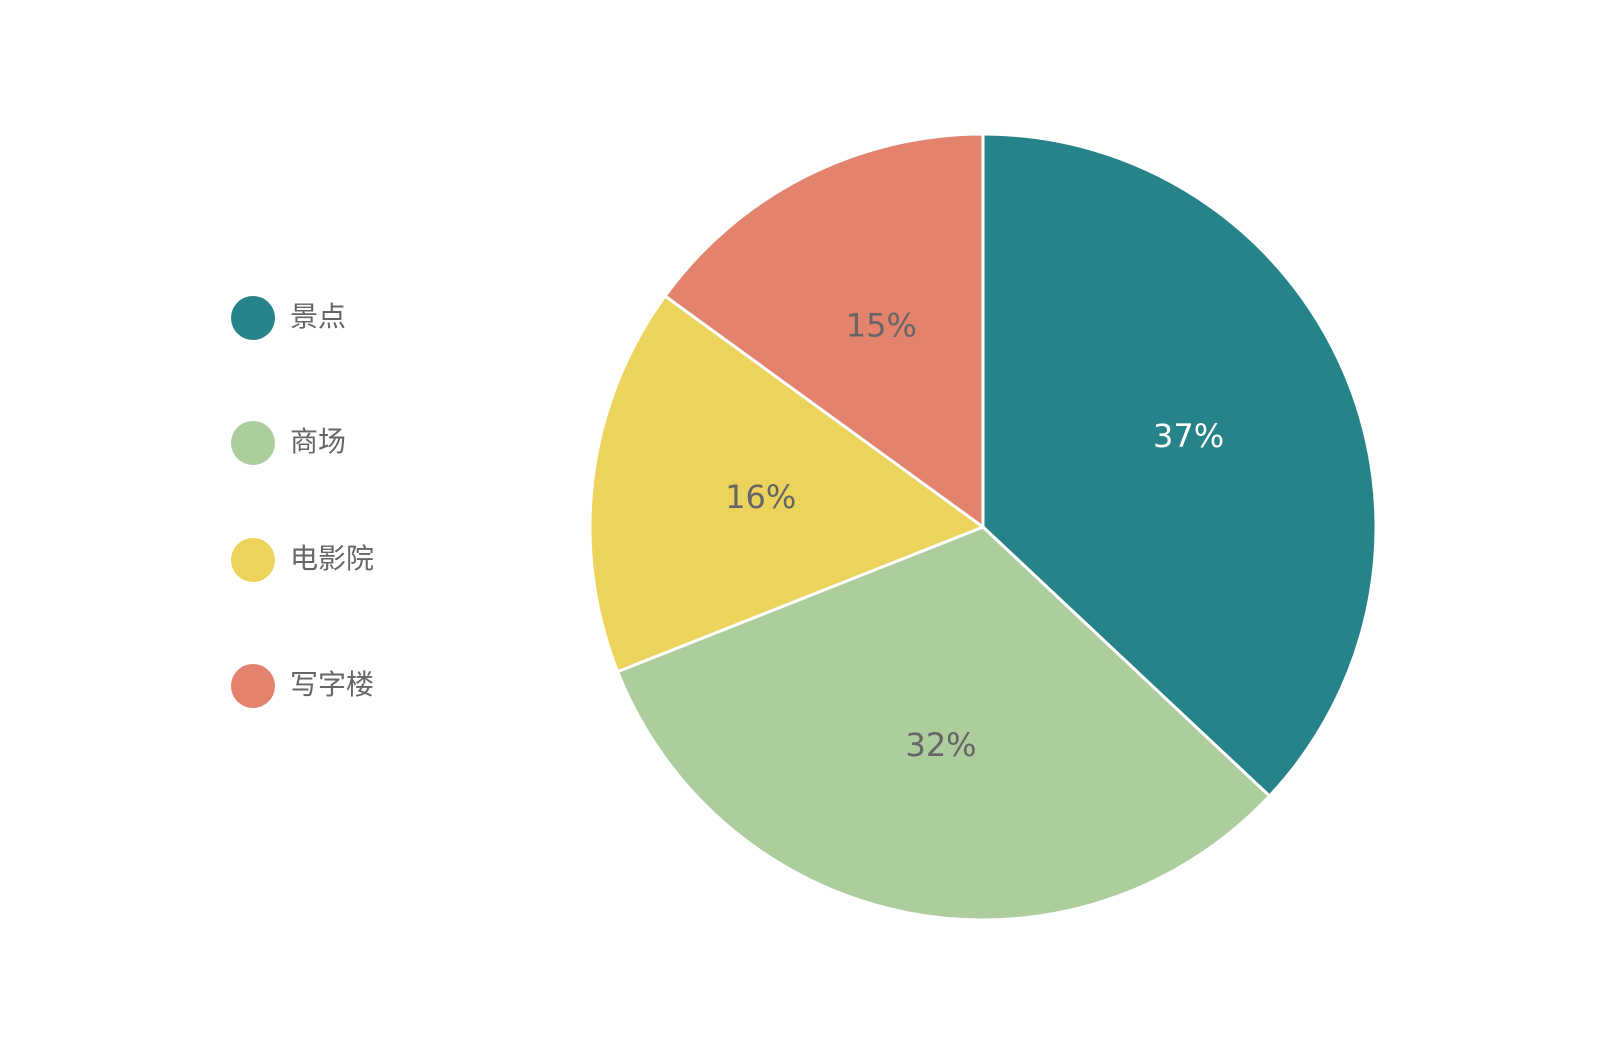  What do you see at coordinates (1188, 436) in the screenshot?
I see `slice-label: 37%` at bounding box center [1188, 436].